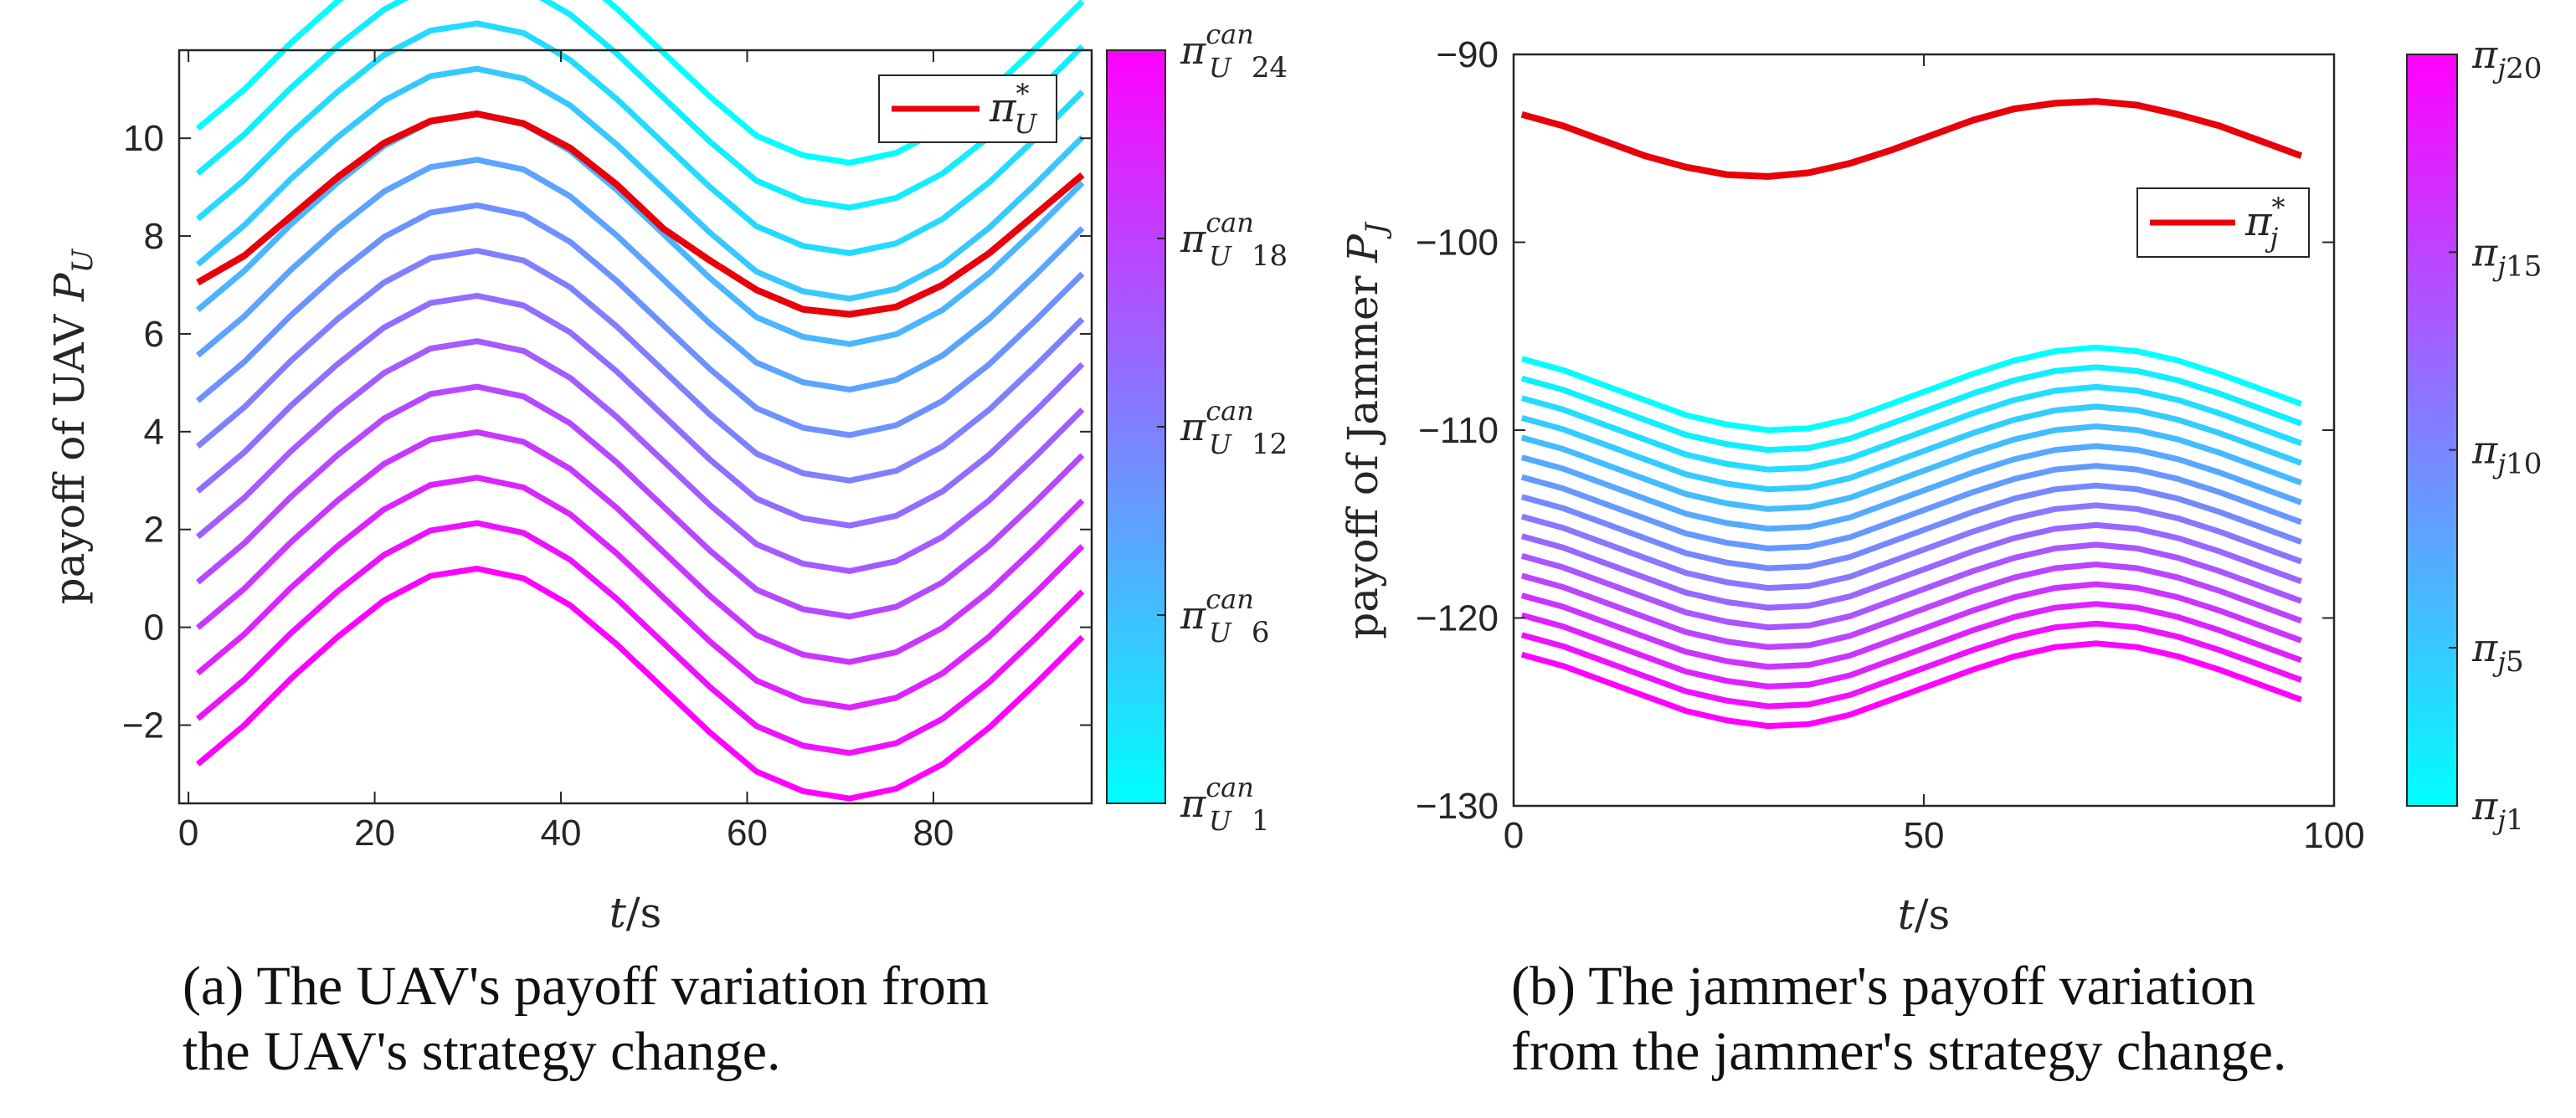  Describe the element at coordinates (188, 833) in the screenshot. I see `panel-a-x-tick-label: 0` at that location.